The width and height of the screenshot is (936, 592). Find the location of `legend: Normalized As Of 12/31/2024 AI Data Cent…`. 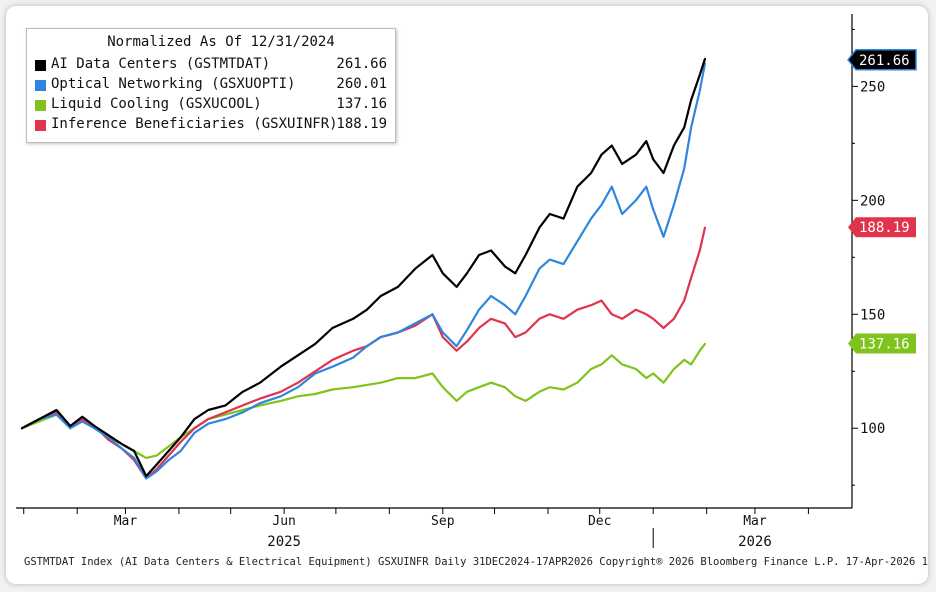

legend: Normalized As Of 12/31/2024 AI Data Cent… is located at coordinates (211, 85).